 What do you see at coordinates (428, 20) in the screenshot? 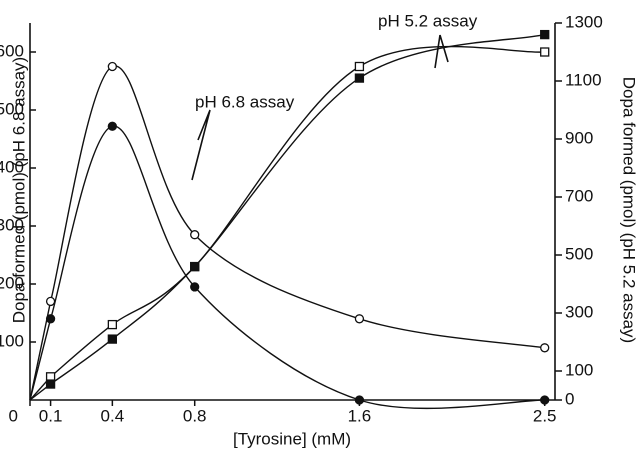
I see `annotation: pH 5.2 assay` at bounding box center [428, 20].